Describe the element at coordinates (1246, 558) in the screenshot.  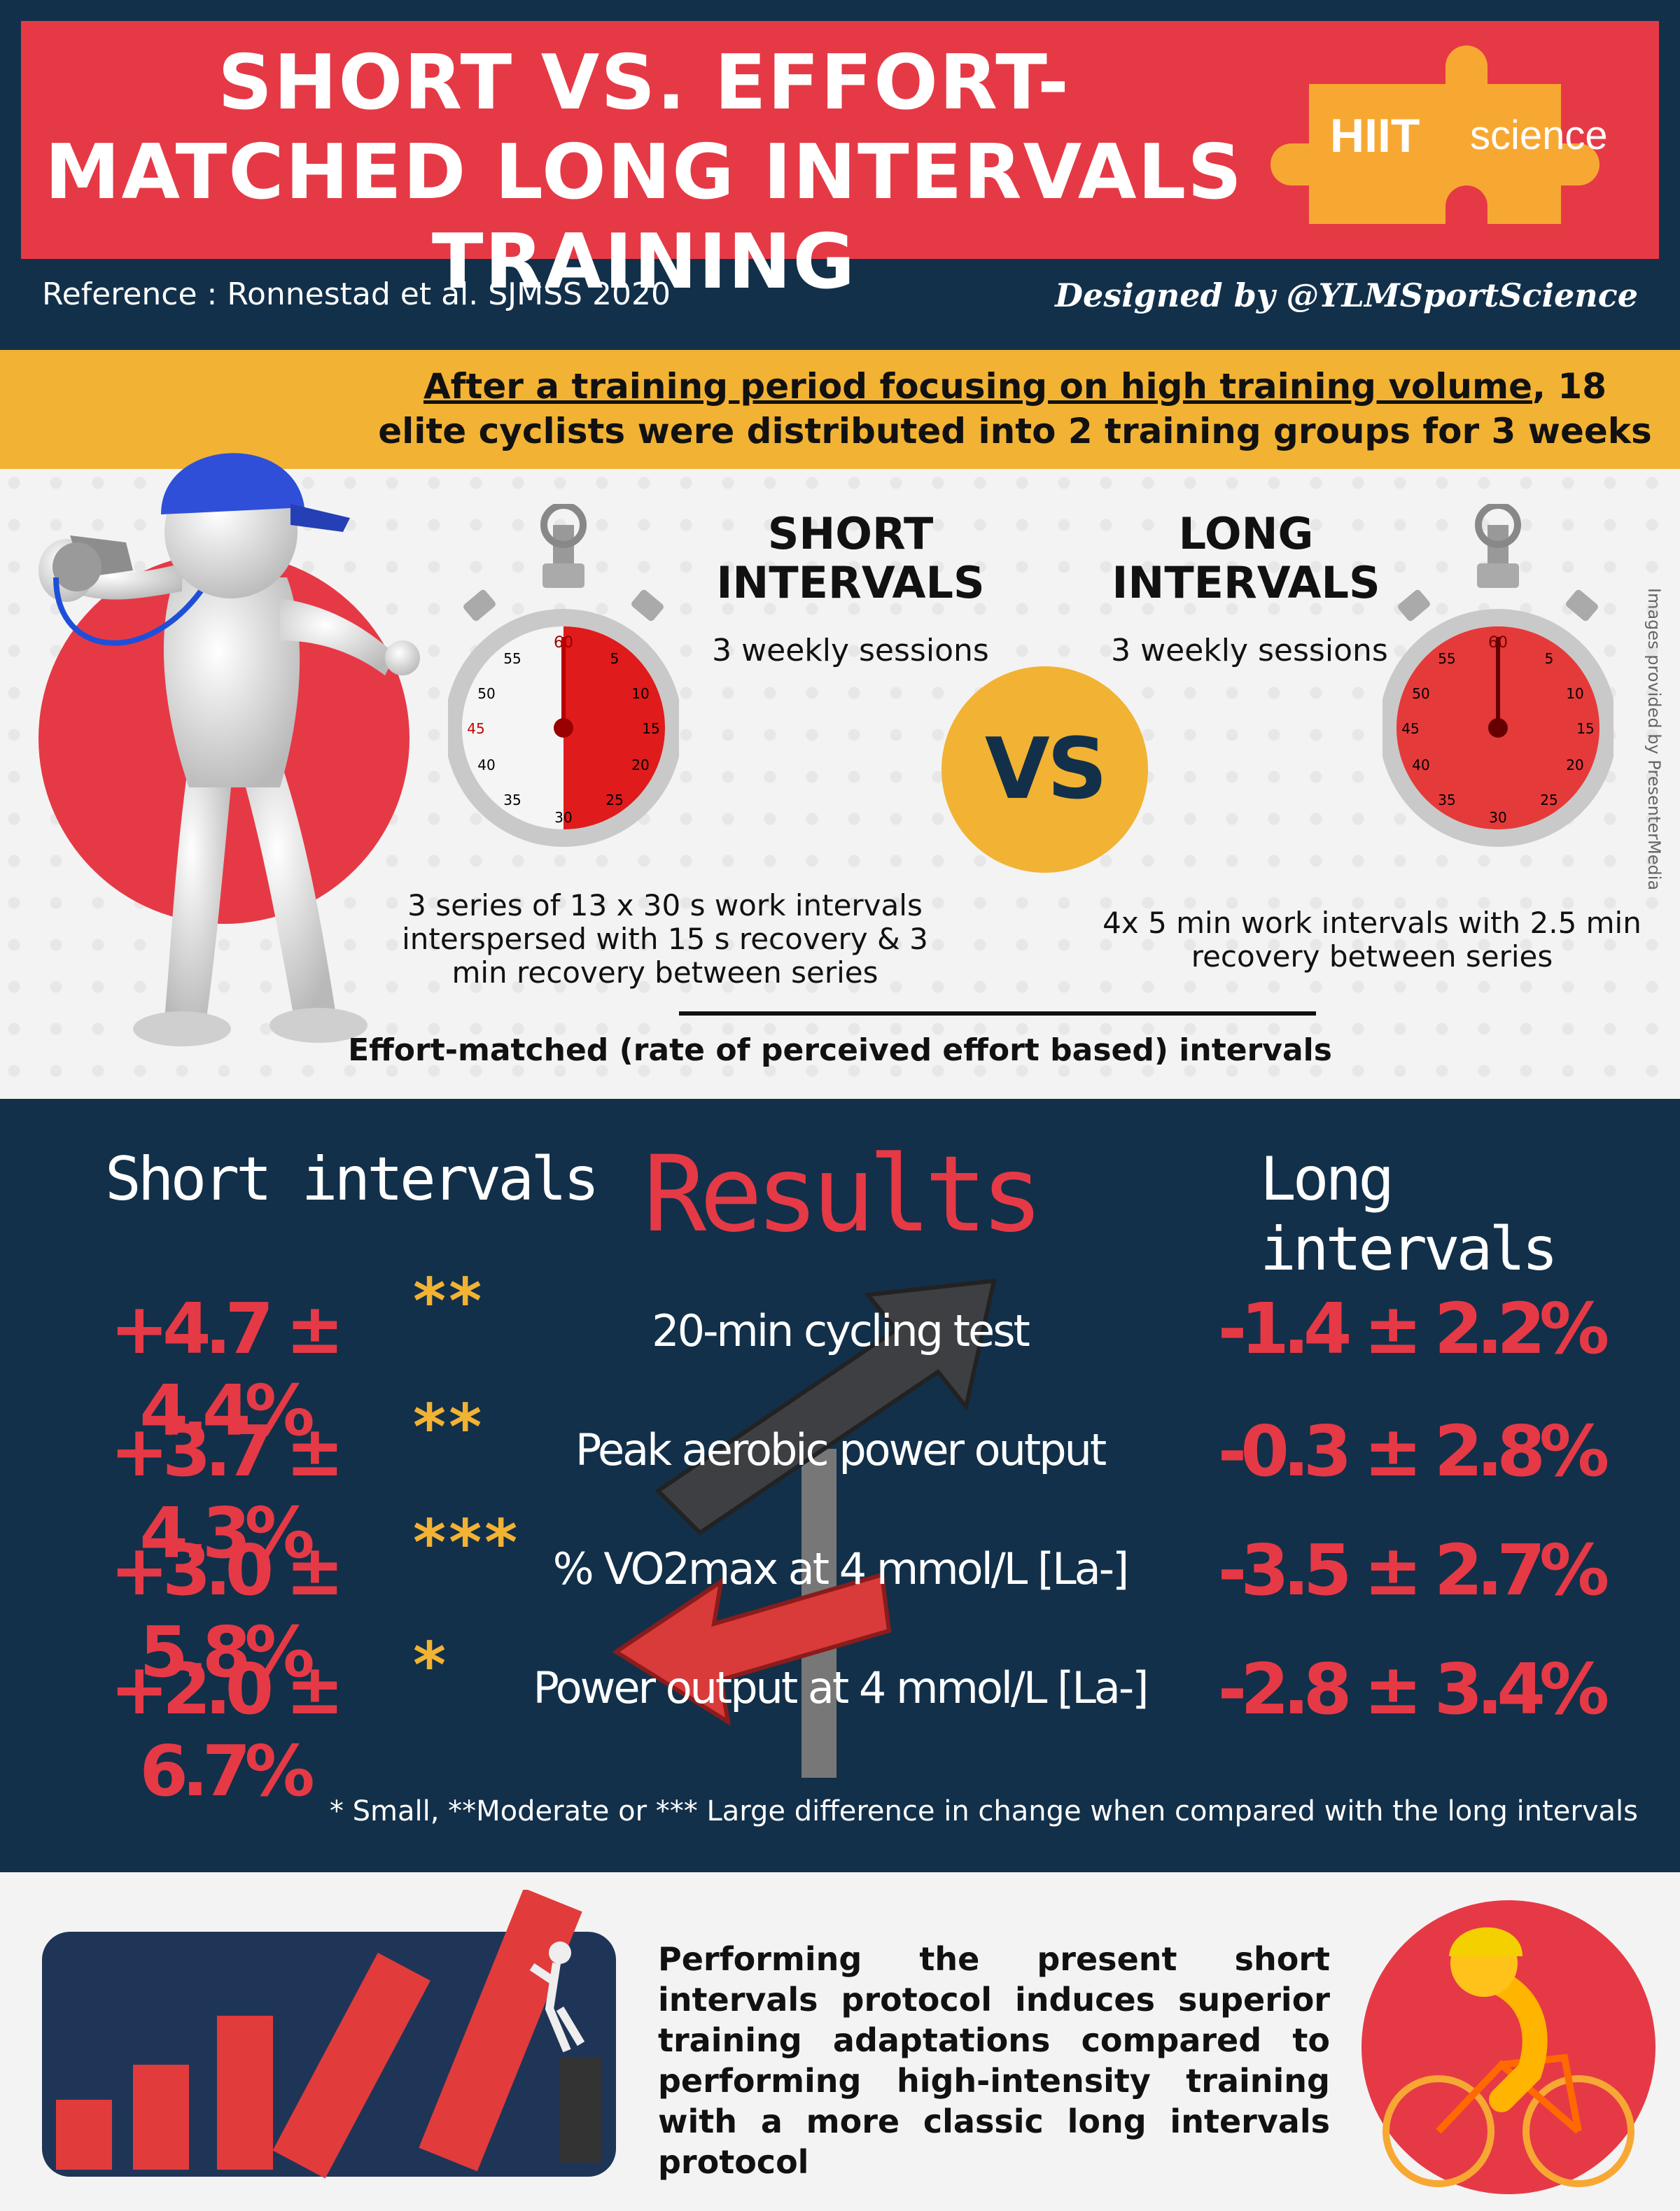
I see `long-intervals-title: LONG INTERVALS` at that location.